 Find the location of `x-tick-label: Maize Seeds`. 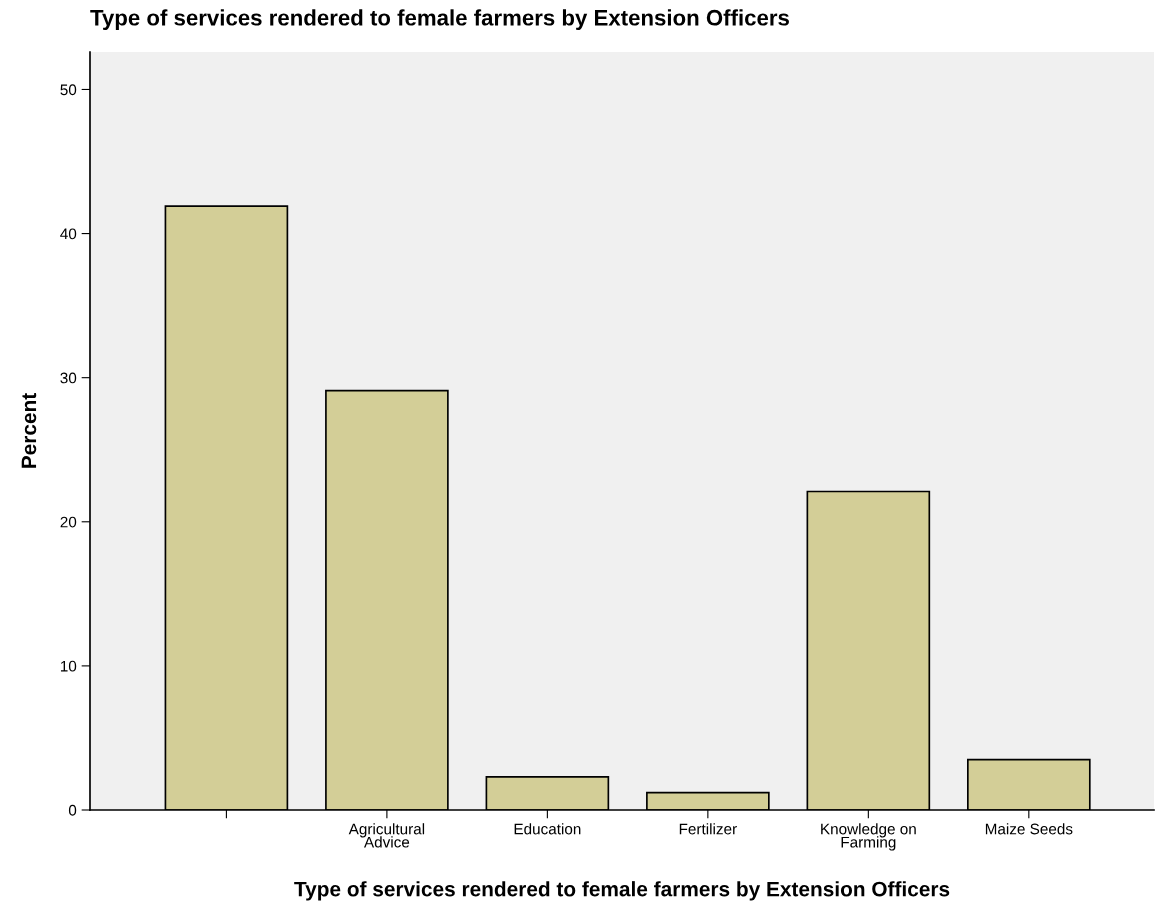

x-tick-label: Maize Seeds is located at coordinates (1029, 829).